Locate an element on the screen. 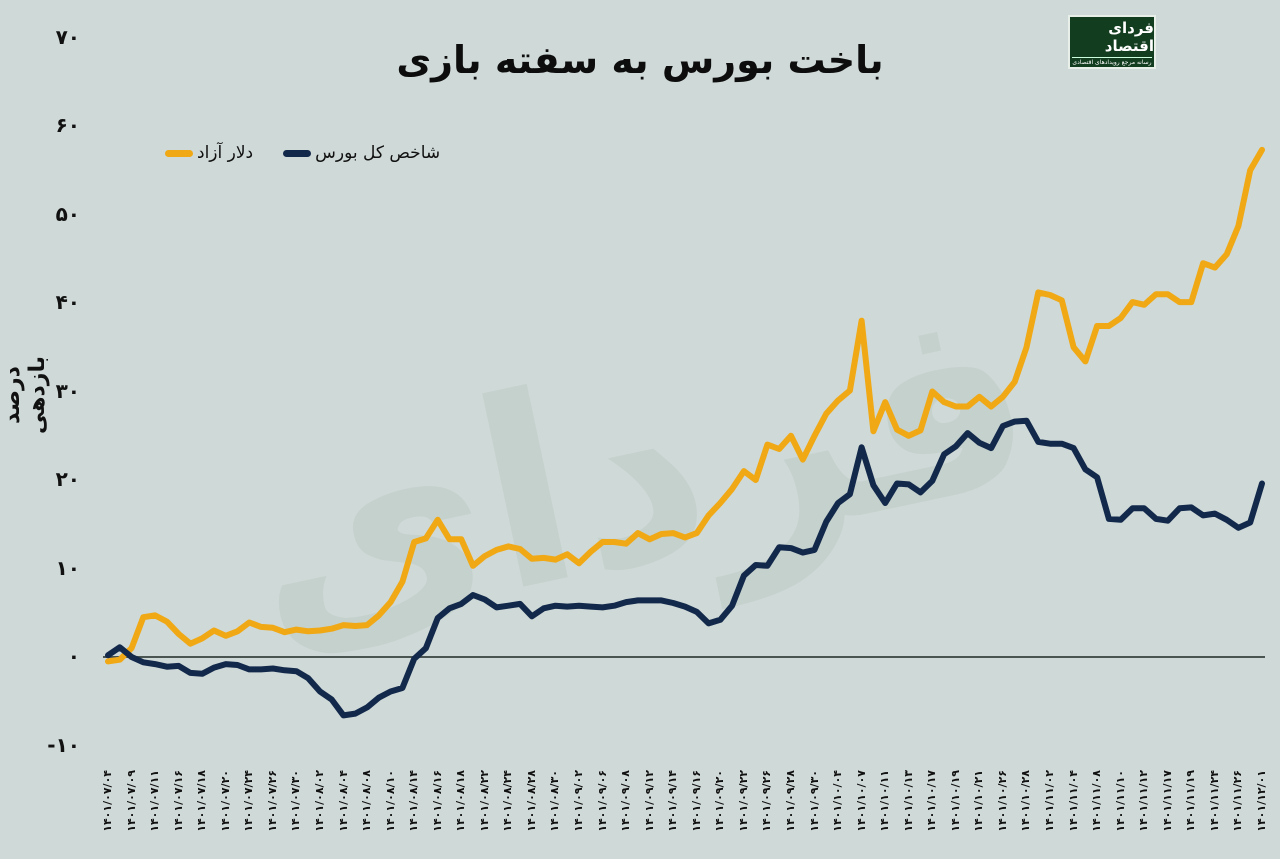  legend-swatch-orange is located at coordinates (179, 153).